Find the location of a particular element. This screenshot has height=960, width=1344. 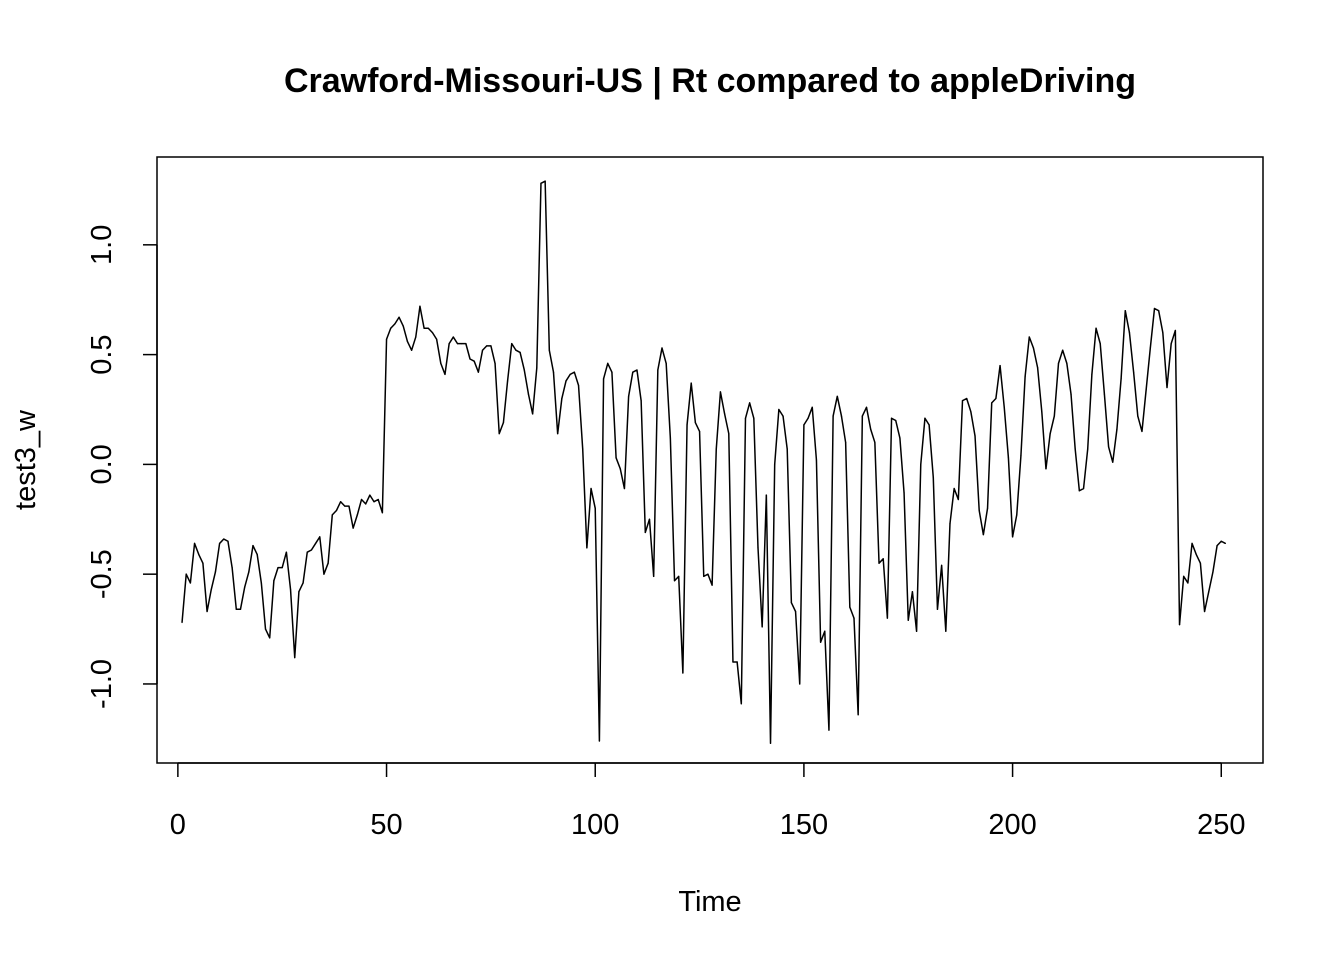

x-tick-label: 200 is located at coordinates (1012, 825).